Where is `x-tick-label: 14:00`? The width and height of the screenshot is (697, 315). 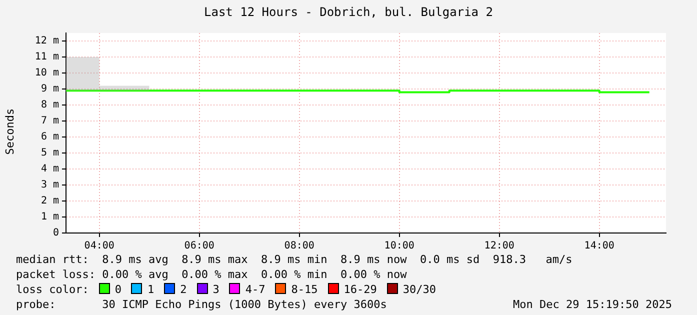 x-tick-label: 14:00 is located at coordinates (599, 246).